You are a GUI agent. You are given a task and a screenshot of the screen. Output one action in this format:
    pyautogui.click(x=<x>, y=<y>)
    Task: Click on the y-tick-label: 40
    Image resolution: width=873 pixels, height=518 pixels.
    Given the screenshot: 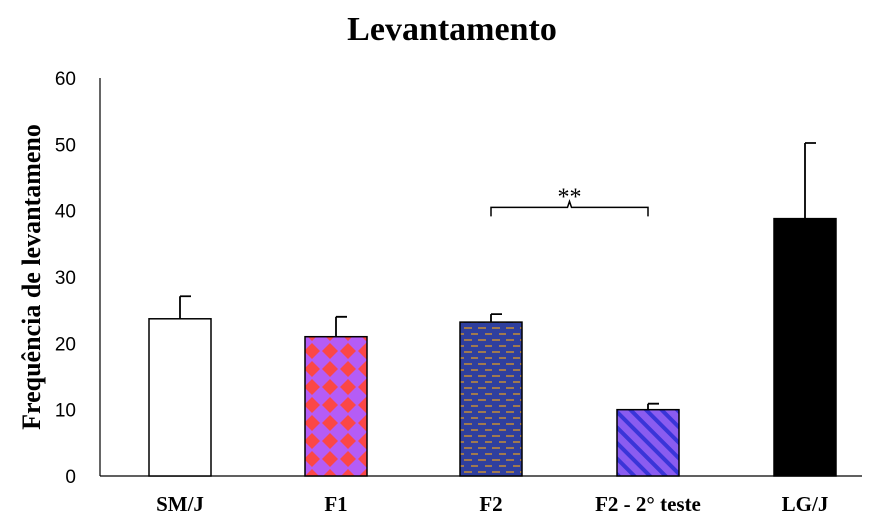 What is the action you would take?
    pyautogui.click(x=65, y=212)
    